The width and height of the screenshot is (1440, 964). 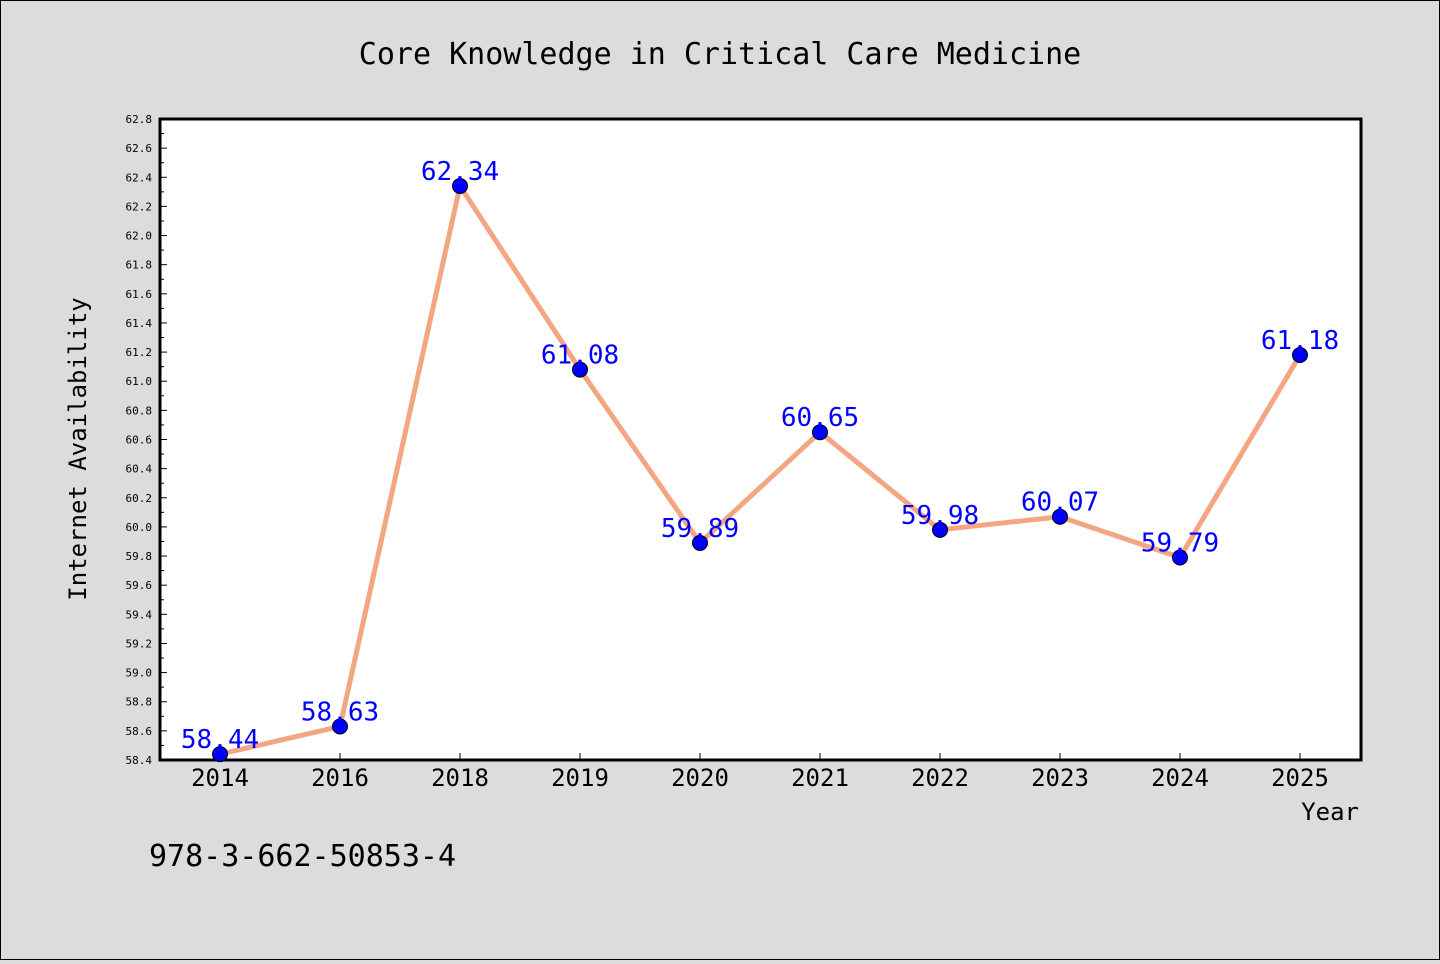 I want to click on y-tick-label: 59.6, so click(x=139, y=585).